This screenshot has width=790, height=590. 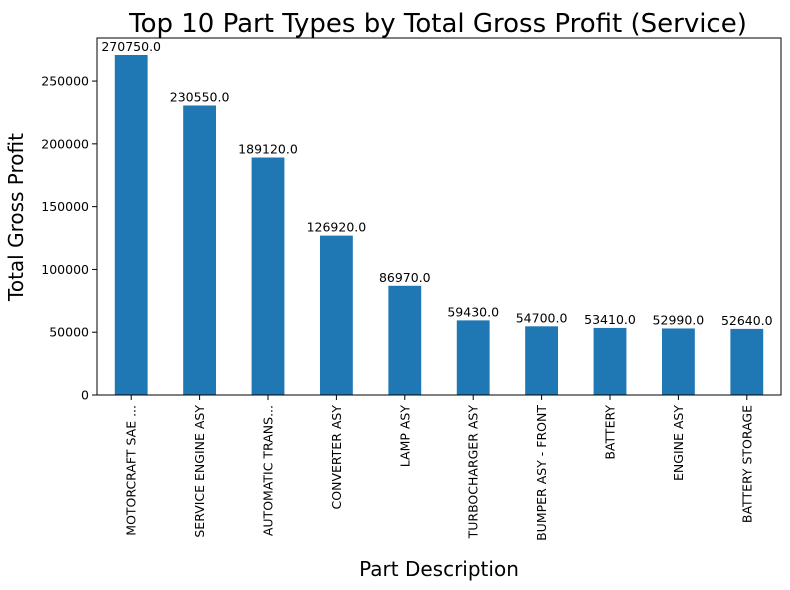 What do you see at coordinates (200, 96) in the screenshot?
I see `data-label: 230550.0` at bounding box center [200, 96].